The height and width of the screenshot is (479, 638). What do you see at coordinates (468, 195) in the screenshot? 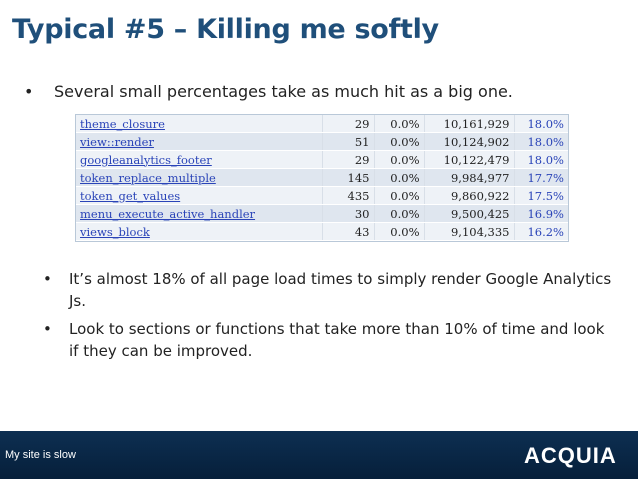
I see `time-cell: 9,860,922` at bounding box center [468, 195].